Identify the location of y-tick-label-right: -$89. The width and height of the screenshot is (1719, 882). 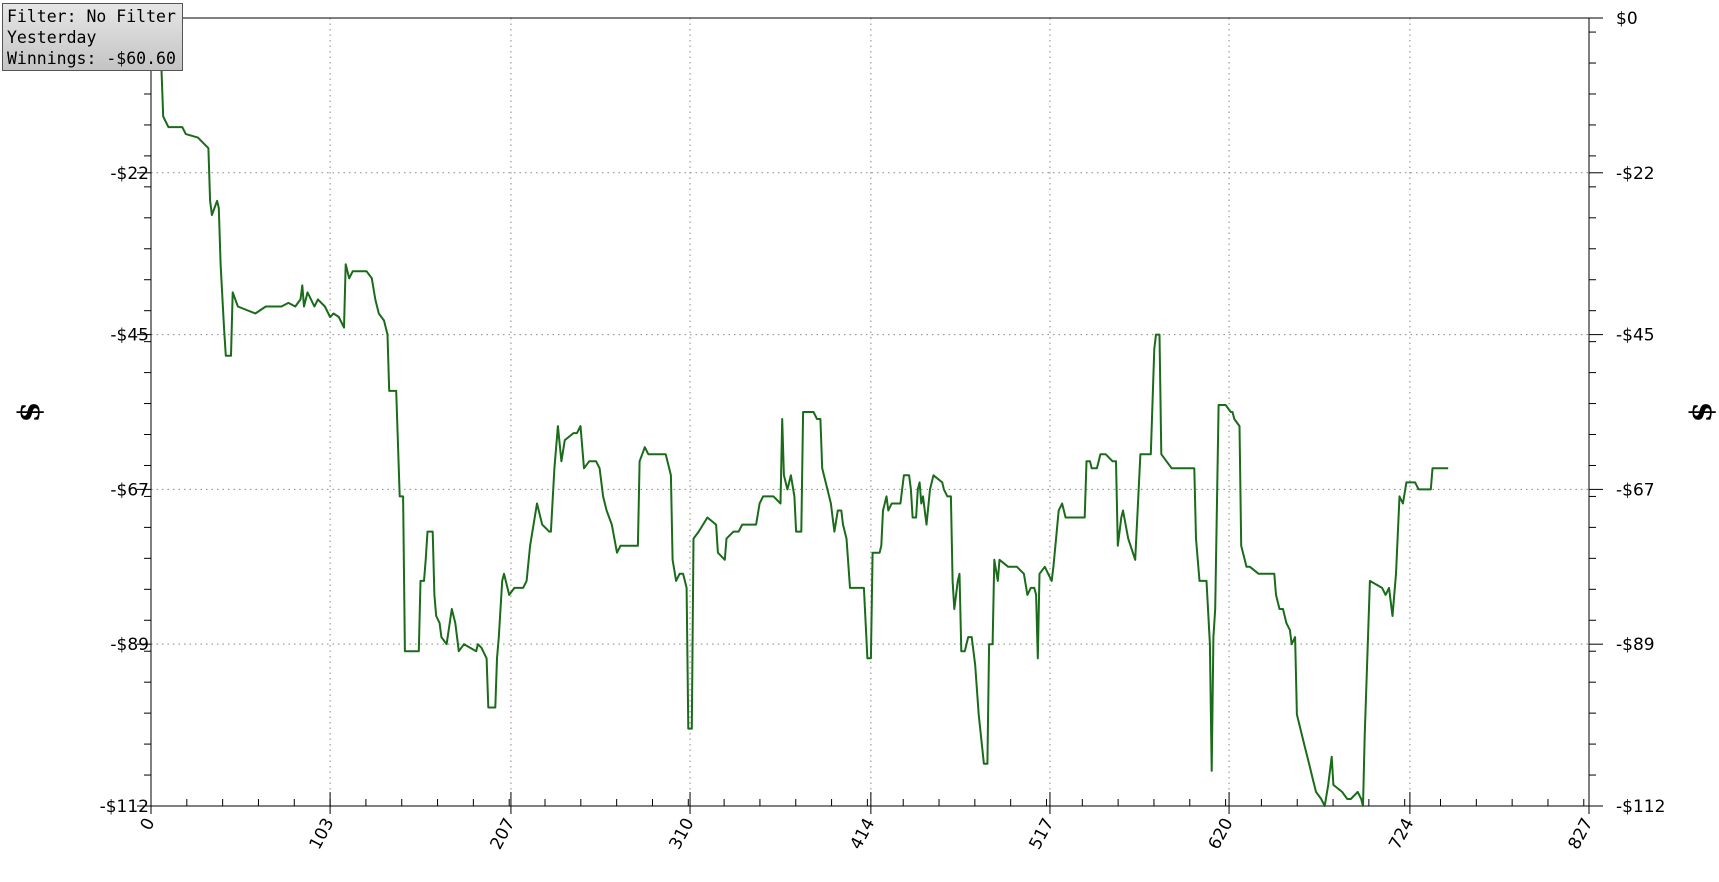
(1635, 645).